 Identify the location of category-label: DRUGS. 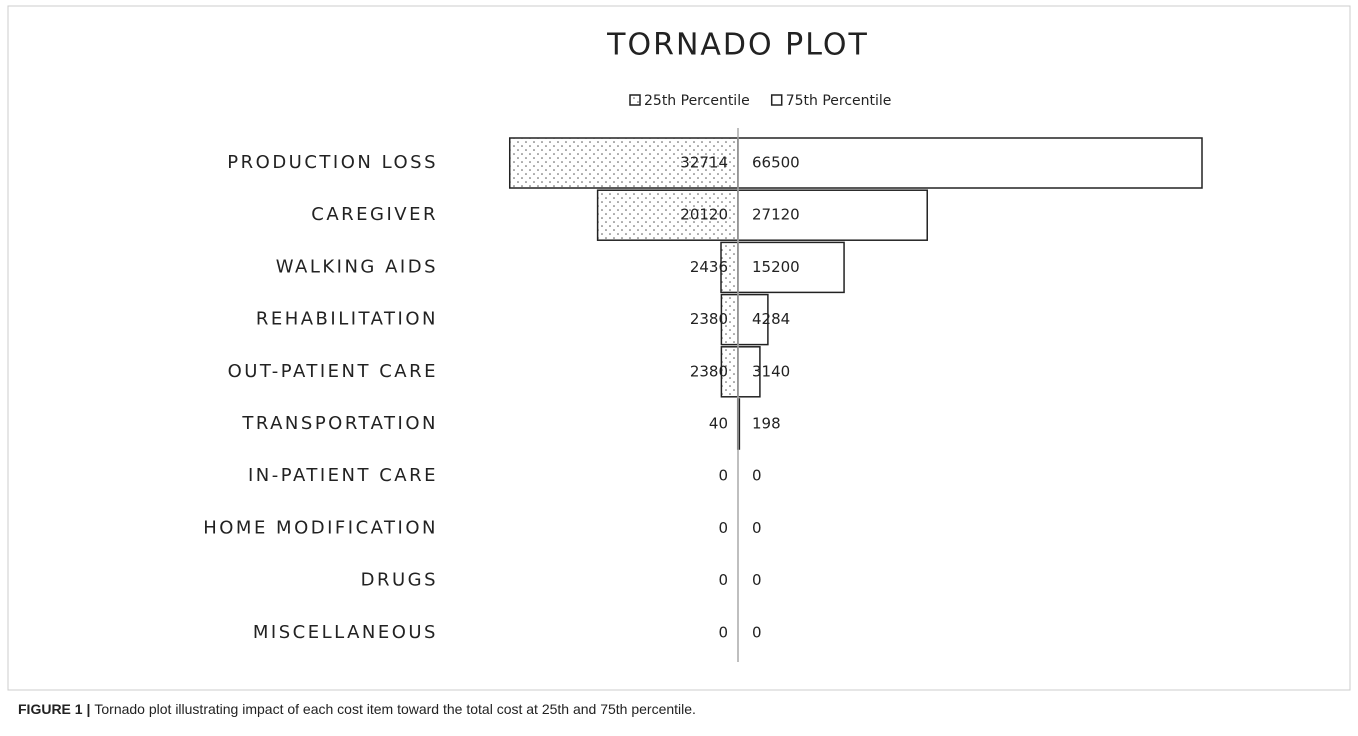
(399, 580).